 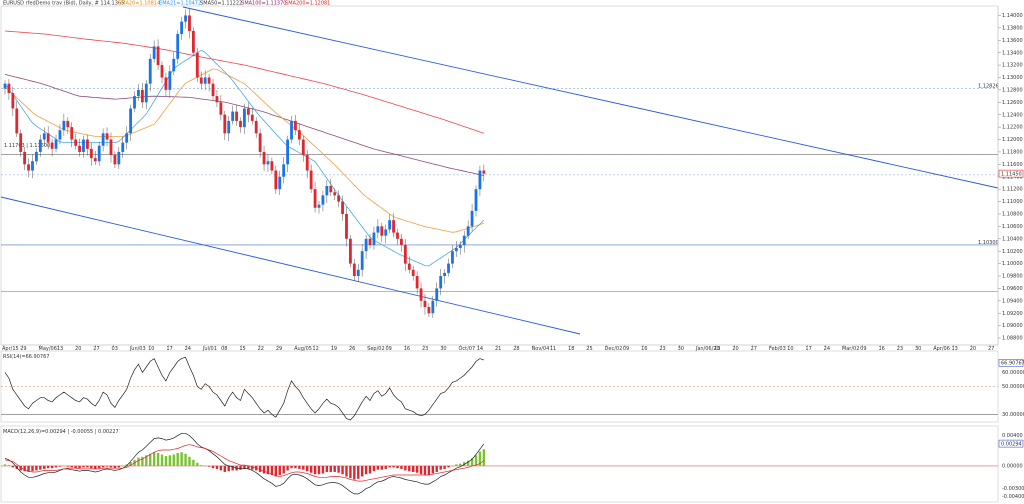 I want to click on time-tick-label: 17, so click(x=808, y=349).